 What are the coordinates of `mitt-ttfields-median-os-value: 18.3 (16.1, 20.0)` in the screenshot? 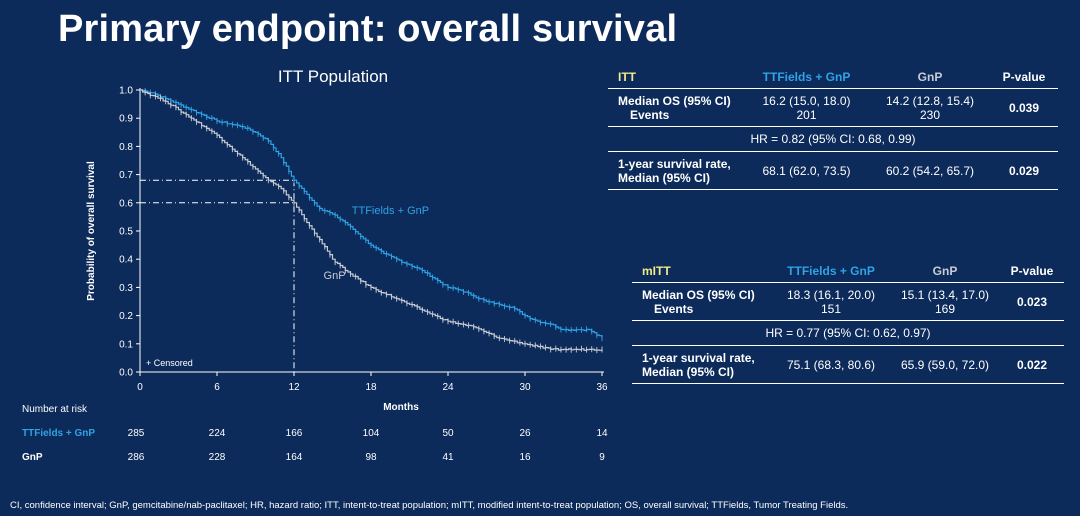 It's located at (831, 294).